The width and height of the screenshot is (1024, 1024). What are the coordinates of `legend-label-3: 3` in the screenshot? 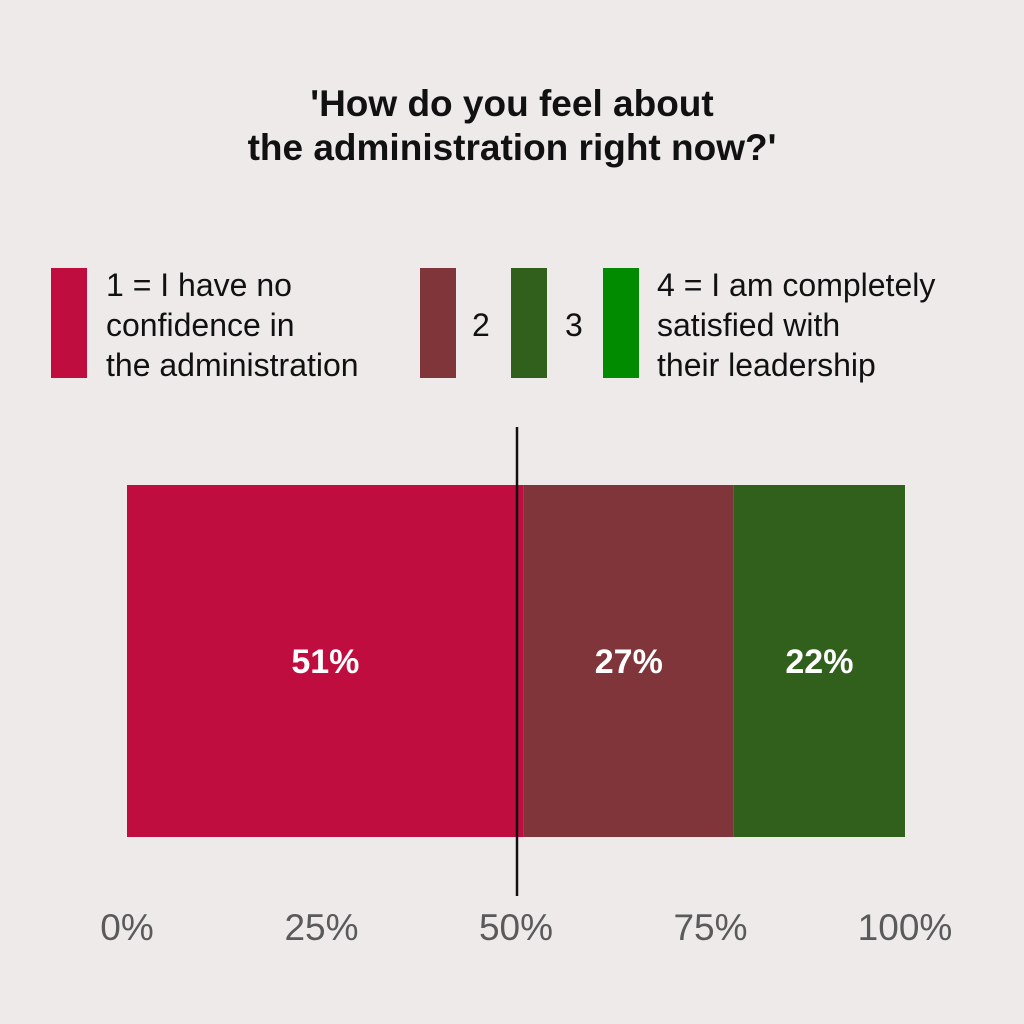 It's located at (574, 325).